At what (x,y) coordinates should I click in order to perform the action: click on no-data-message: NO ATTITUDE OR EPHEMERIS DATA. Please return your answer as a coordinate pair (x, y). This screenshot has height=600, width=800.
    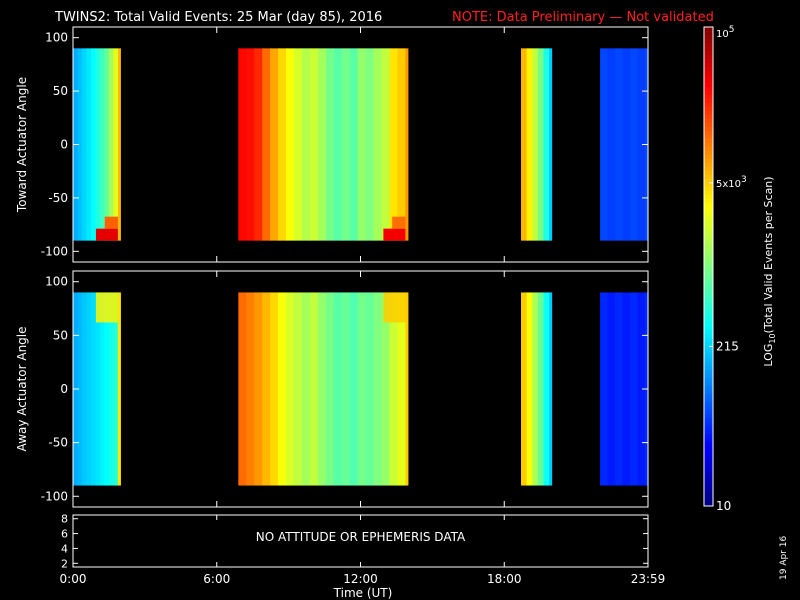
    Looking at the image, I should click on (361, 537).